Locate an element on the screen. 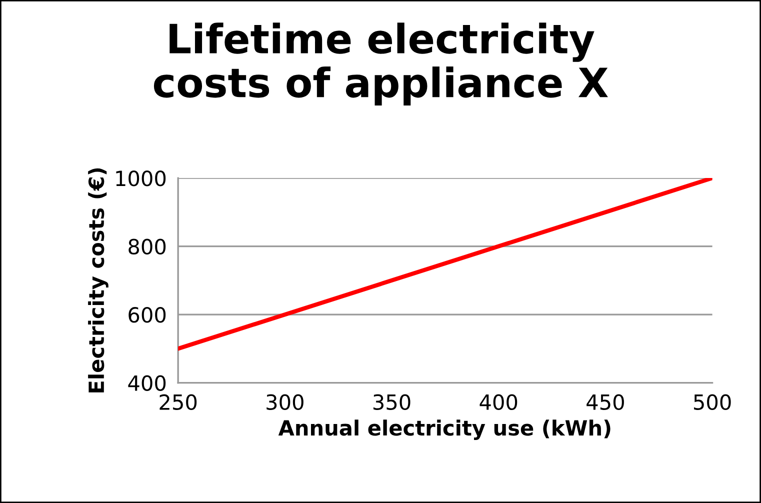 The height and width of the screenshot is (503, 761). y-tick-label: 1000 is located at coordinates (141, 178).